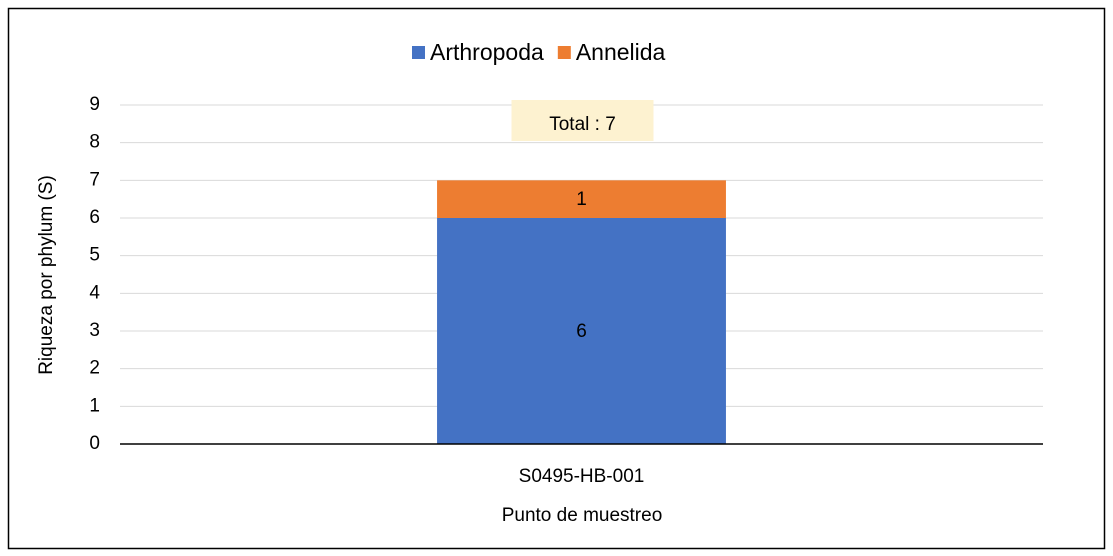 This screenshot has width=1113, height=556. I want to click on data-label: 1, so click(581, 199).